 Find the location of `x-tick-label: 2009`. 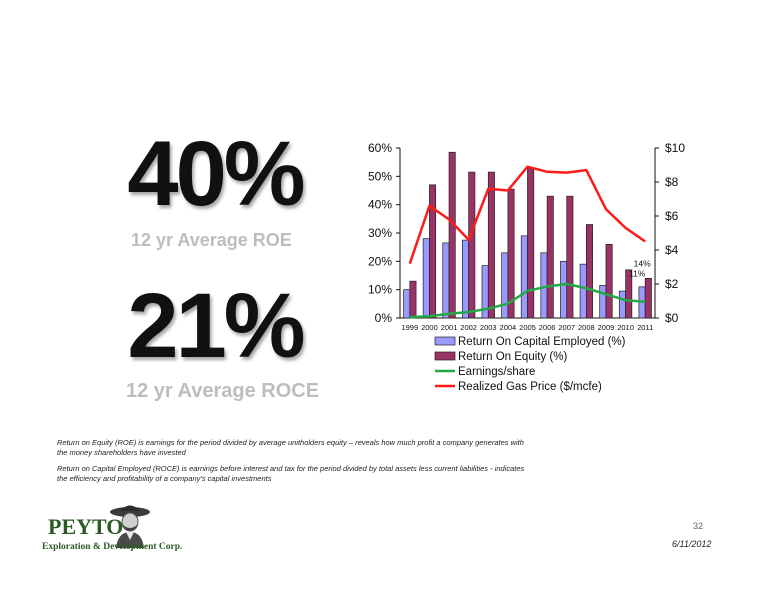

x-tick-label: 2009 is located at coordinates (606, 327).